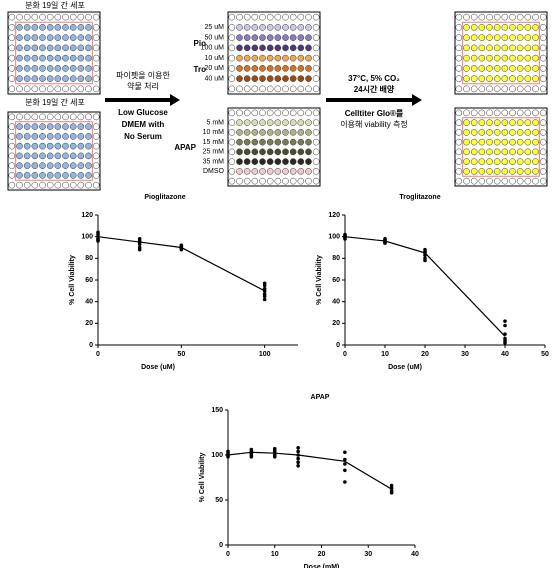  I want to click on chart-title: Pioglitazone, so click(164, 197).